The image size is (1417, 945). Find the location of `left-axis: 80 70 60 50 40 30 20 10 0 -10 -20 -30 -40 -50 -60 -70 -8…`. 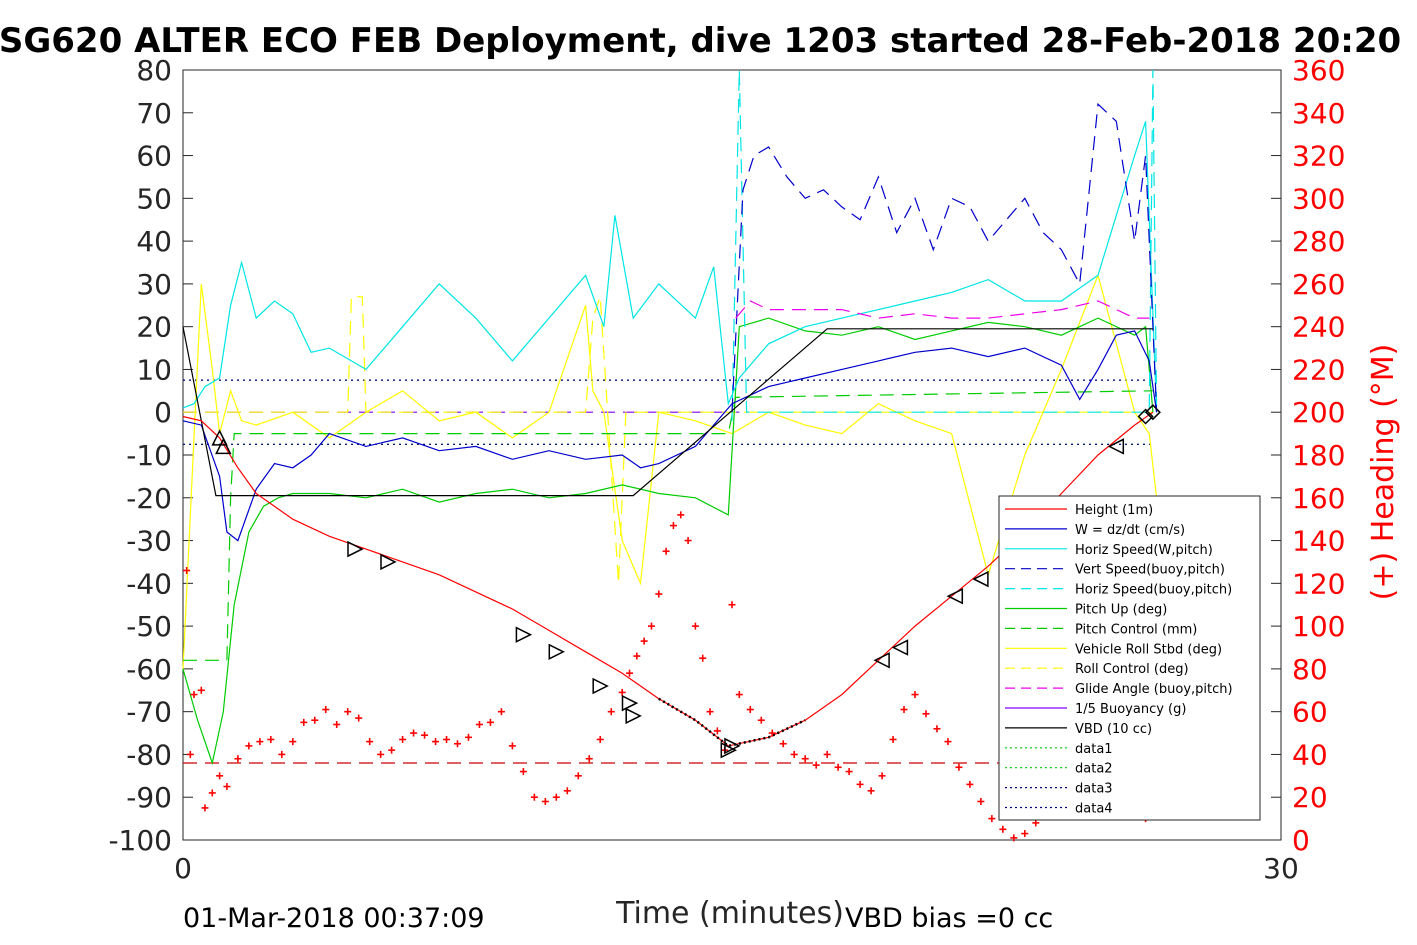

left-axis: 80 70 60 50 40 30 20 10 0 -10 -20 -30 -40 -50 -60 -70 -8… is located at coordinates (150, 455).